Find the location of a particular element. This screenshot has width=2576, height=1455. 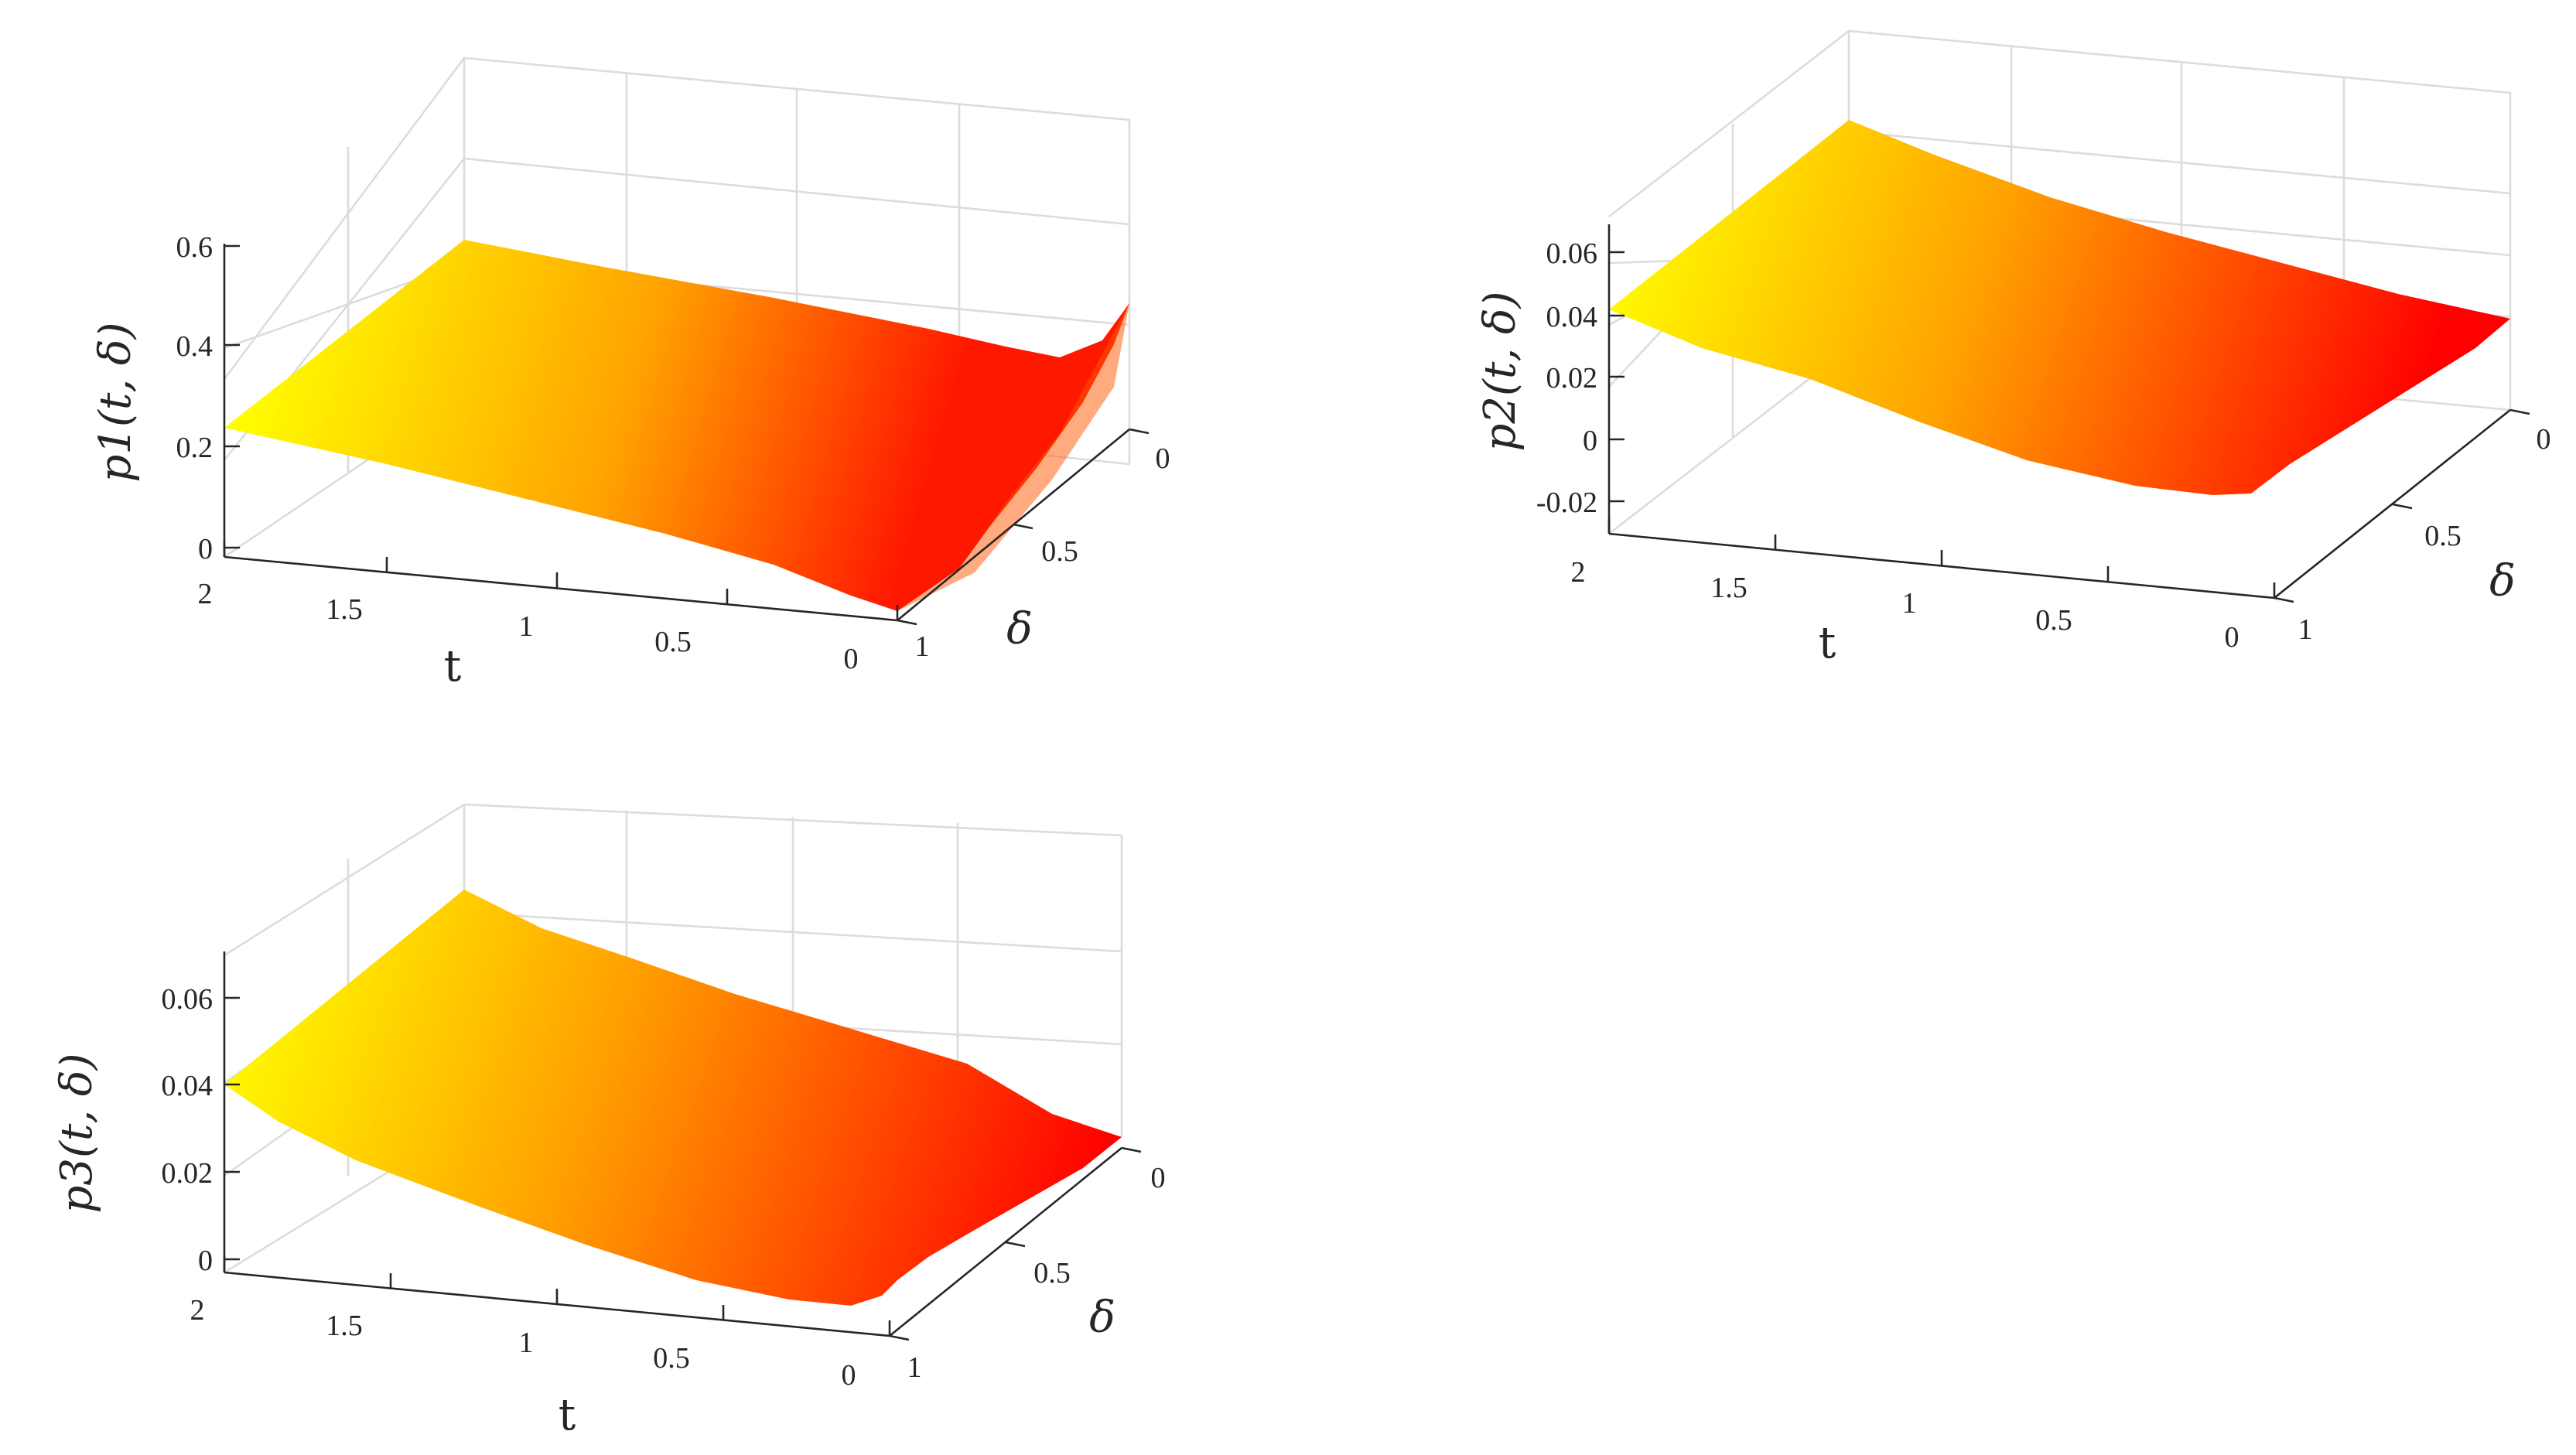

surface-p2 is located at coordinates (2059, 307).